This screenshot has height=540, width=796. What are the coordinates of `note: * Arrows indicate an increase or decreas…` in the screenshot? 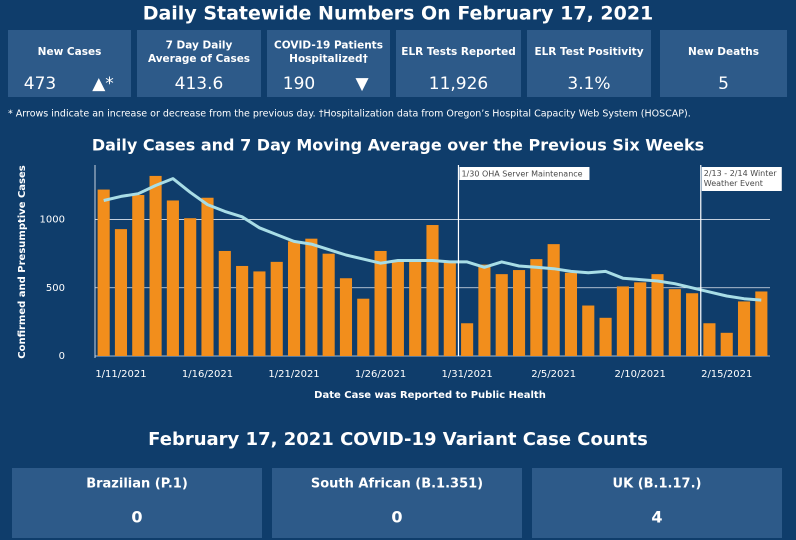 It's located at (349, 114).